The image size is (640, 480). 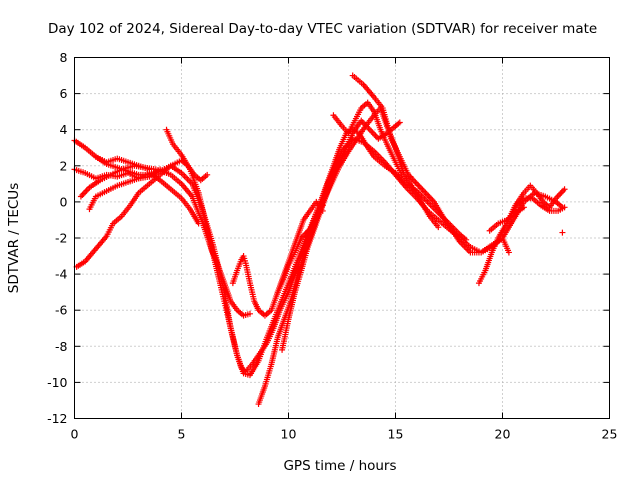 I want to click on y-tick-label: -8, so click(x=61, y=346).